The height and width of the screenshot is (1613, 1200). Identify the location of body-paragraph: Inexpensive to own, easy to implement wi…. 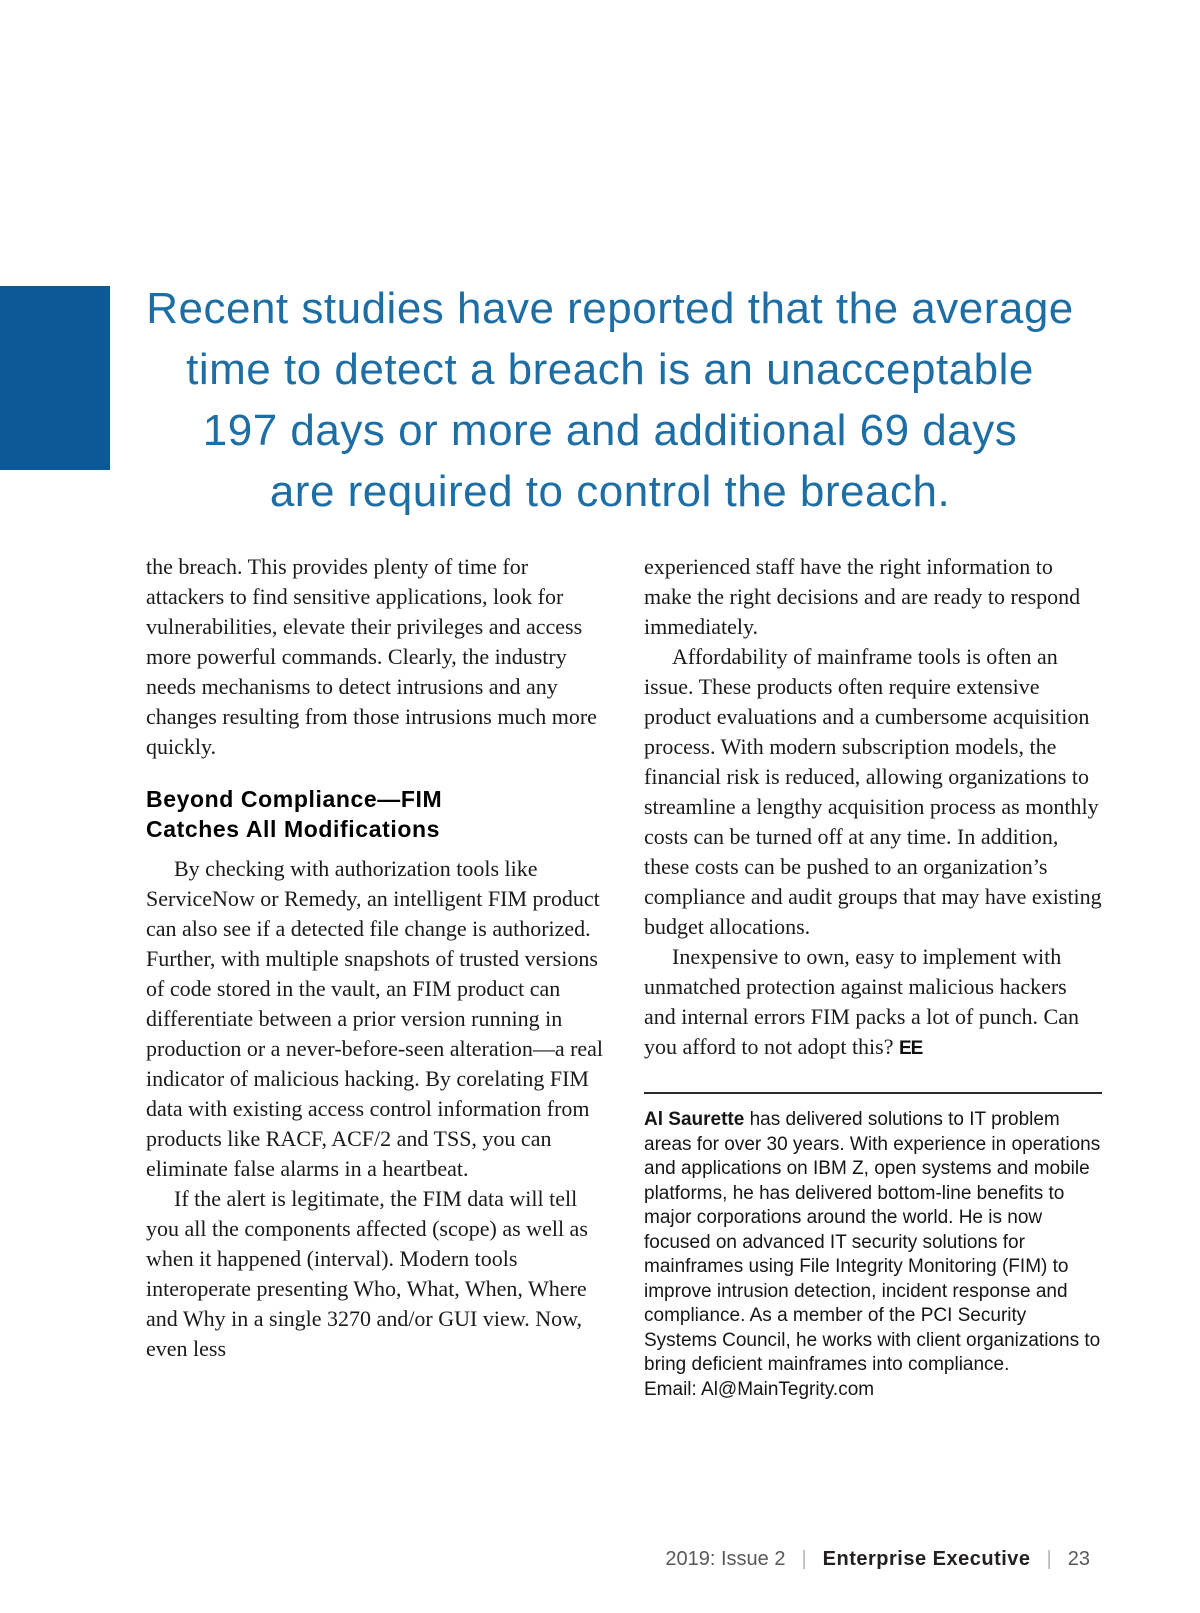
(873, 1003).